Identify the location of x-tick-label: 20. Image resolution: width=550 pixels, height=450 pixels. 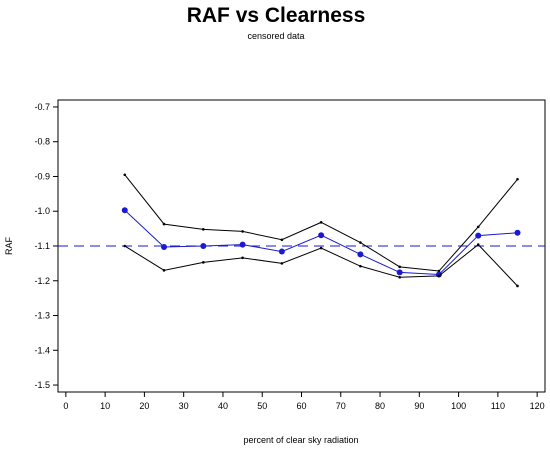
(144, 406).